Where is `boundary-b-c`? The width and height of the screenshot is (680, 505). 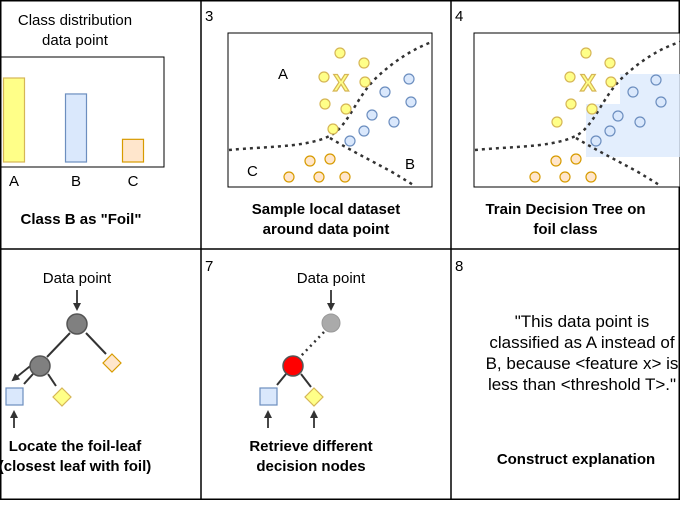
boundary-b-c is located at coordinates (372, 162).